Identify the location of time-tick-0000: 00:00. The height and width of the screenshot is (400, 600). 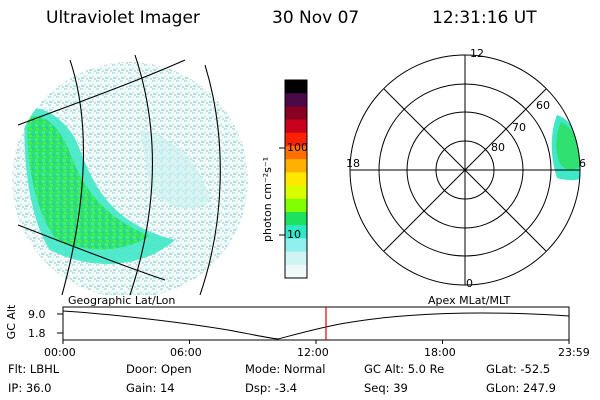
(60, 352).